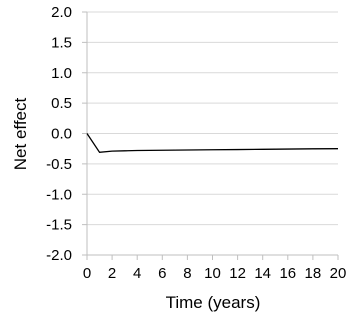 The height and width of the screenshot is (325, 353). I want to click on y-tick-label: 1.0, so click(61, 73).